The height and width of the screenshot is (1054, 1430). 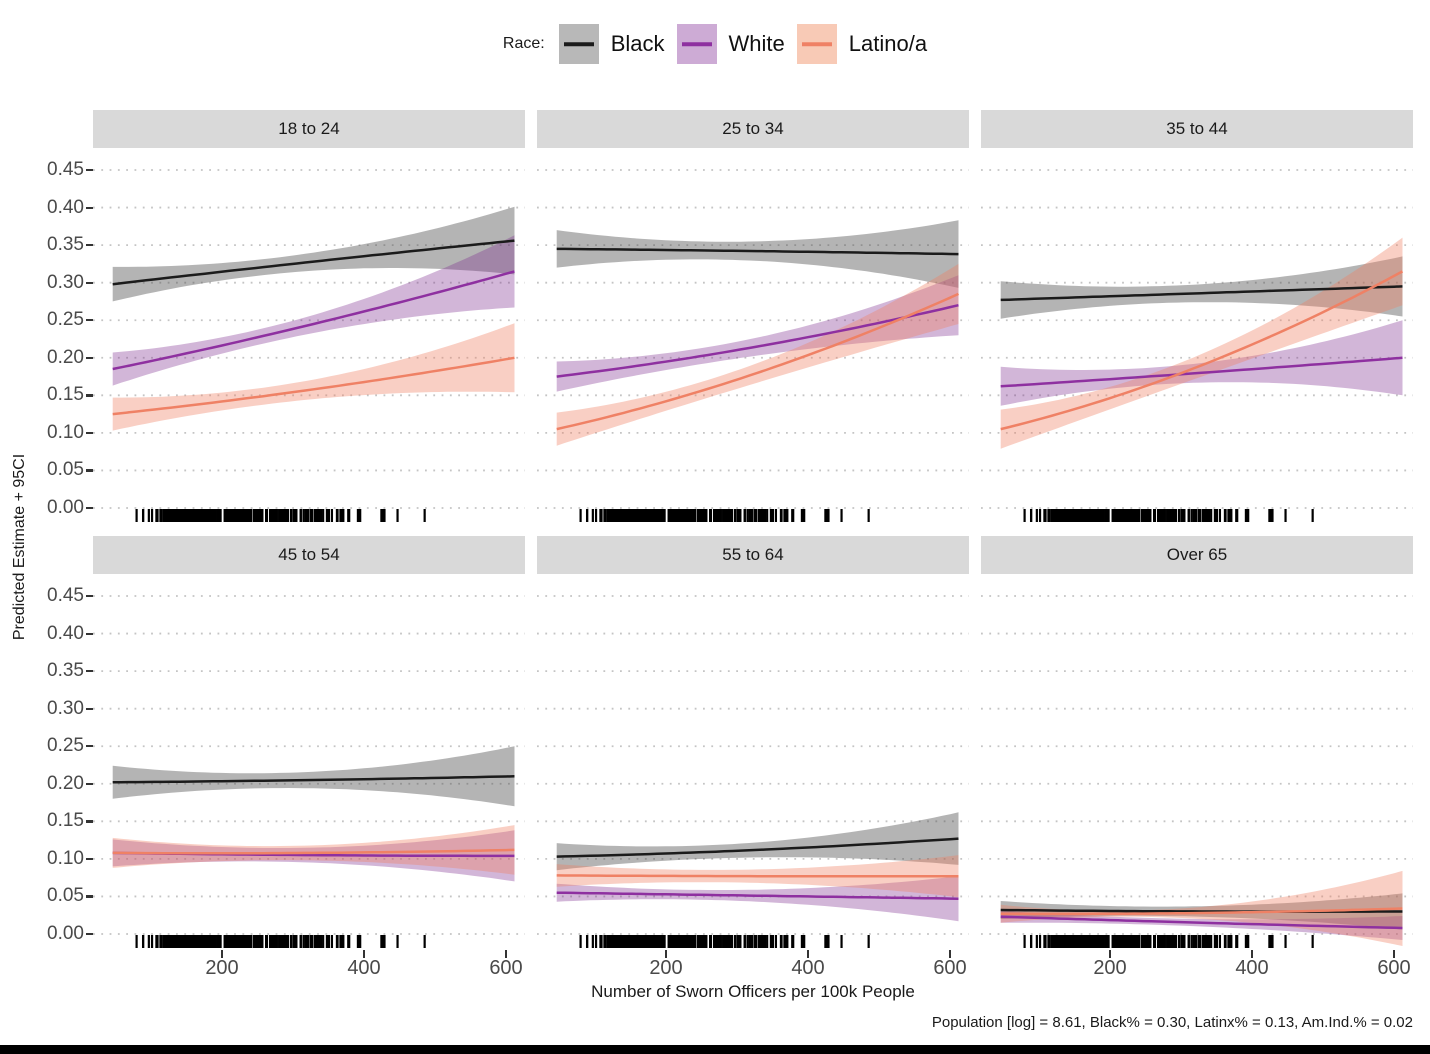 What do you see at coordinates (715, 1049) in the screenshot?
I see `bottom-black-bar` at bounding box center [715, 1049].